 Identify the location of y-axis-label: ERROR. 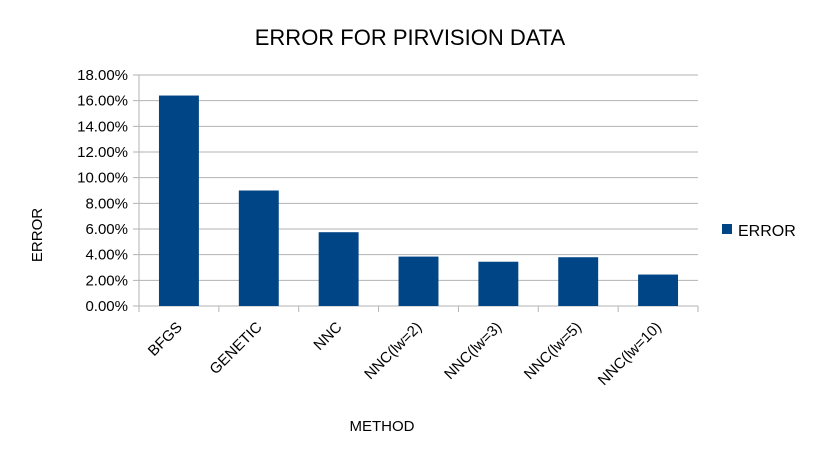
(37, 235).